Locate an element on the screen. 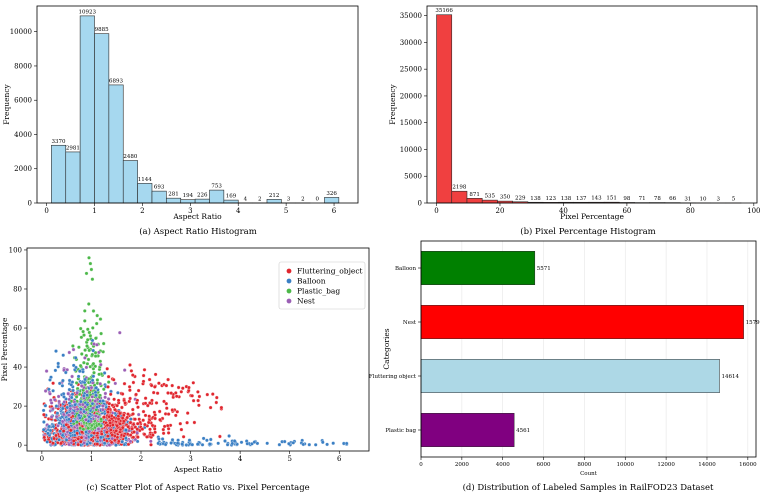 The image size is (760, 493). data-label: 2198 is located at coordinates (459, 188).